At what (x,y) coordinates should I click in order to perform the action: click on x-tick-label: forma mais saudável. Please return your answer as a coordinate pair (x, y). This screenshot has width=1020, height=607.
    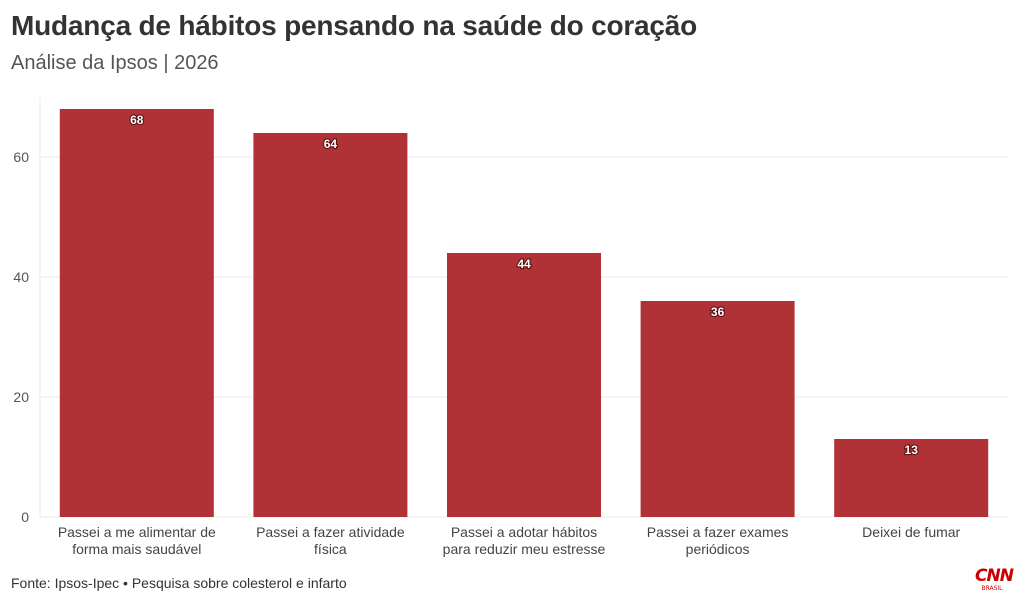
    Looking at the image, I should click on (136, 549).